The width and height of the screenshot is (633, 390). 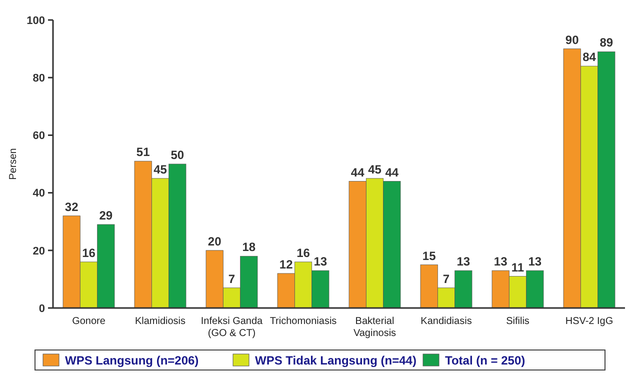 What do you see at coordinates (589, 321) in the screenshot?
I see `x-tick-label: HSV-2 IgG` at bounding box center [589, 321].